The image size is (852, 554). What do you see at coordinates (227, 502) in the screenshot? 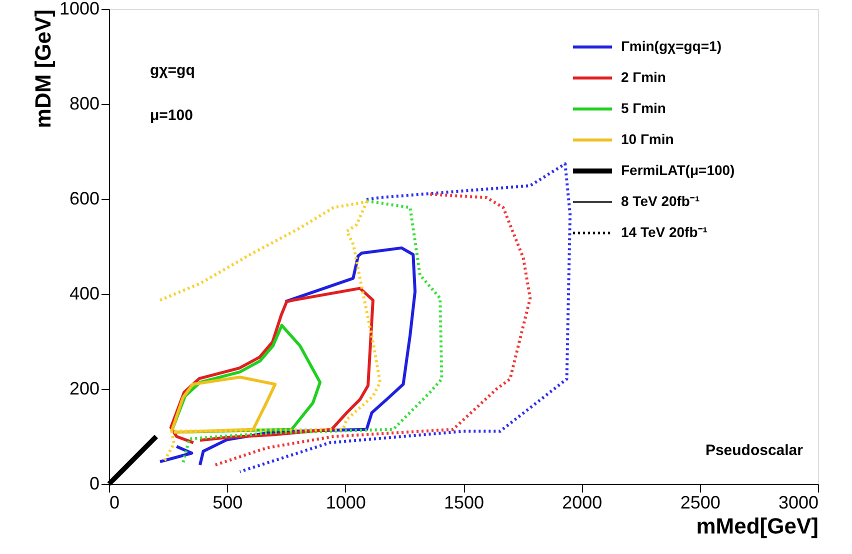
I see `x-tick-label: 500` at bounding box center [227, 502].